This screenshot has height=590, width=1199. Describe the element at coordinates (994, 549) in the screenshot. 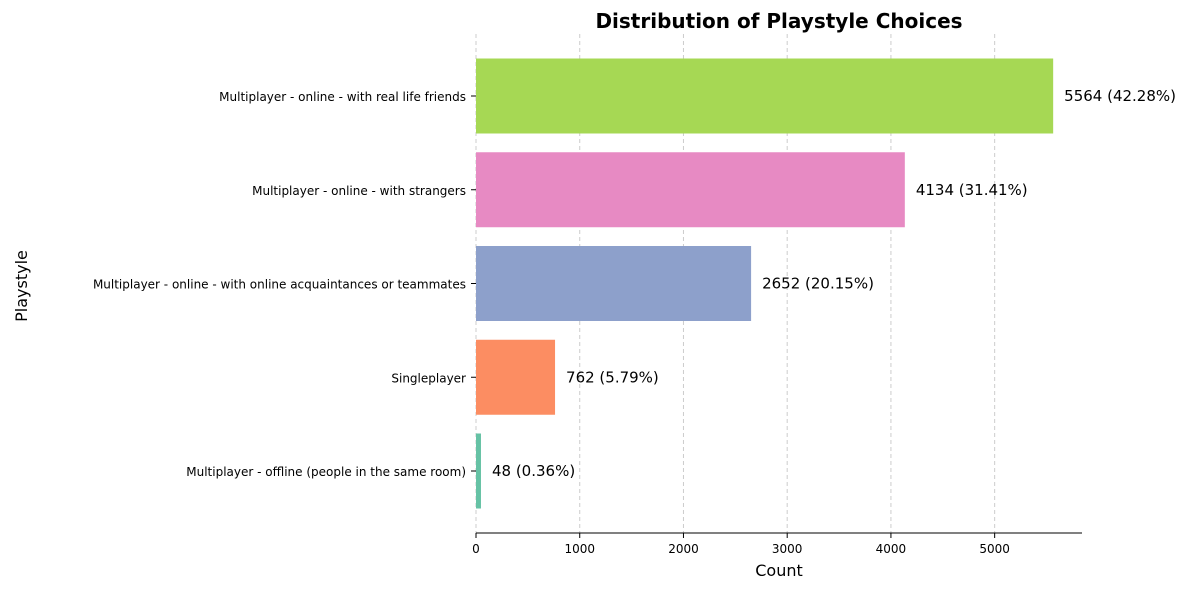

I see `x-tick-label: 5000` at that location.